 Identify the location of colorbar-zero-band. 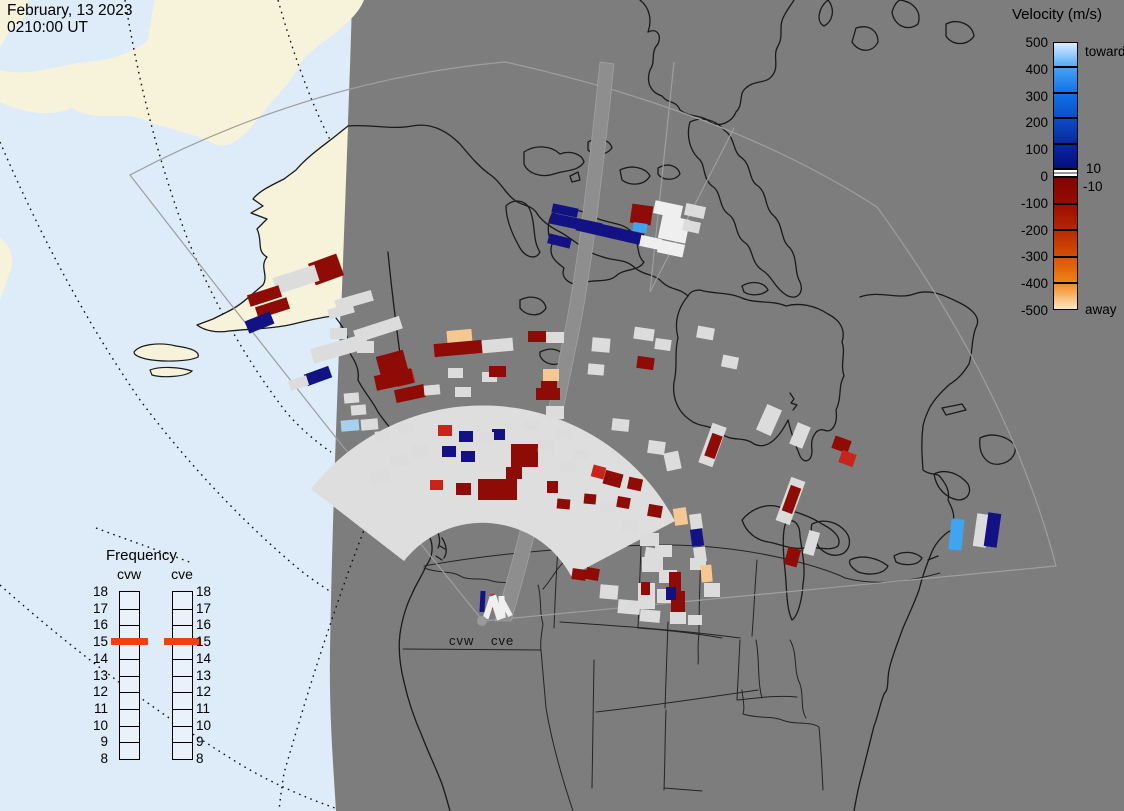
(1065, 173).